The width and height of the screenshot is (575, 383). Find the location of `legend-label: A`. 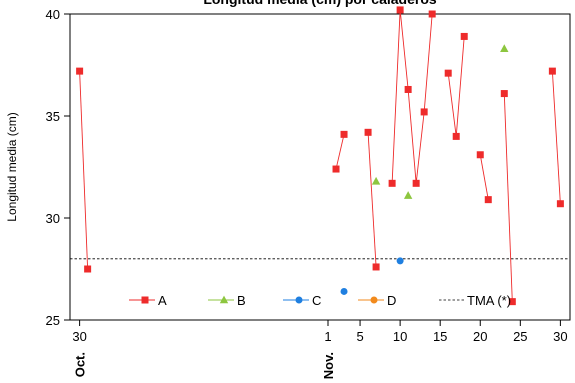

legend-label: A is located at coordinates (162, 300).